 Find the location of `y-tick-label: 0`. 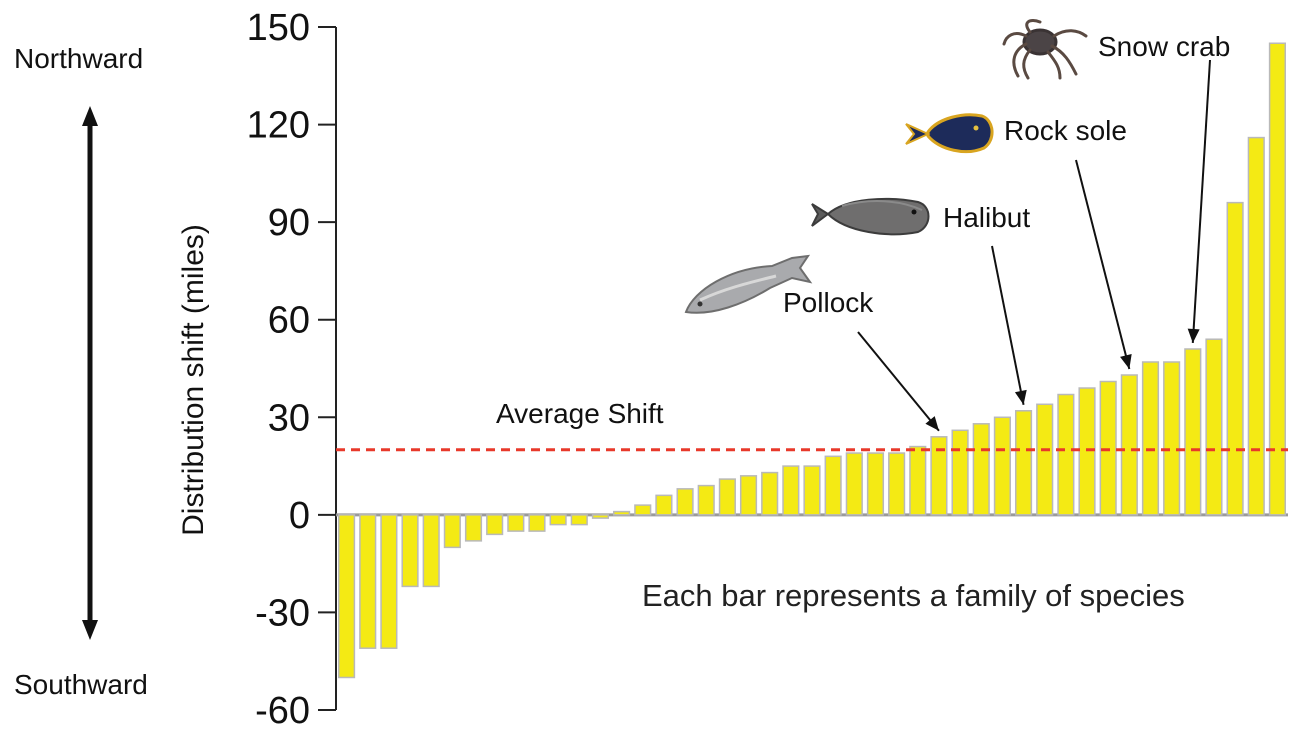

y-tick-label: 0 is located at coordinates (299, 516).